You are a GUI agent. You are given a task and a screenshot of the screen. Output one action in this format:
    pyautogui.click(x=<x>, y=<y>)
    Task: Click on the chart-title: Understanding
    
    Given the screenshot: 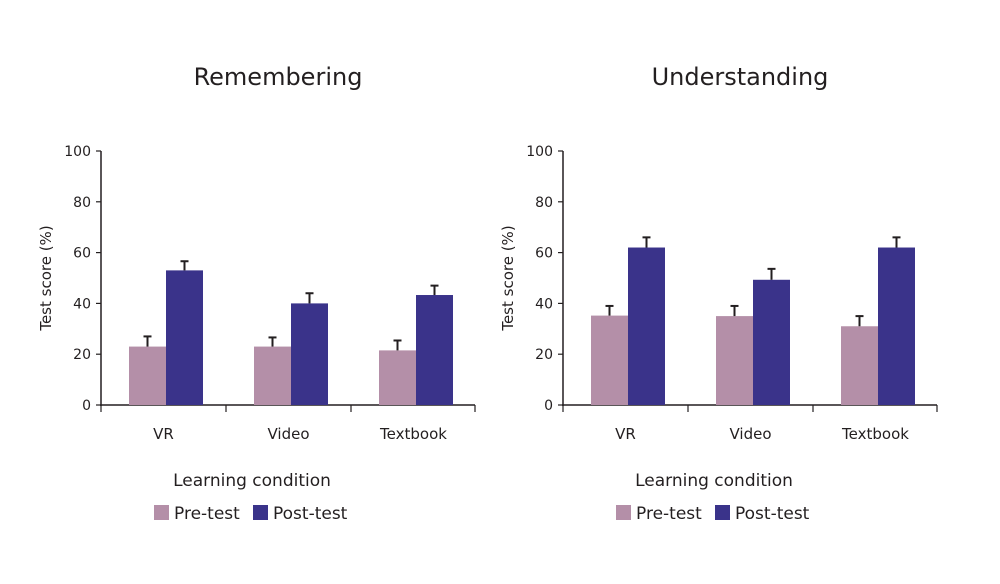 What is the action you would take?
    pyautogui.click(x=740, y=77)
    